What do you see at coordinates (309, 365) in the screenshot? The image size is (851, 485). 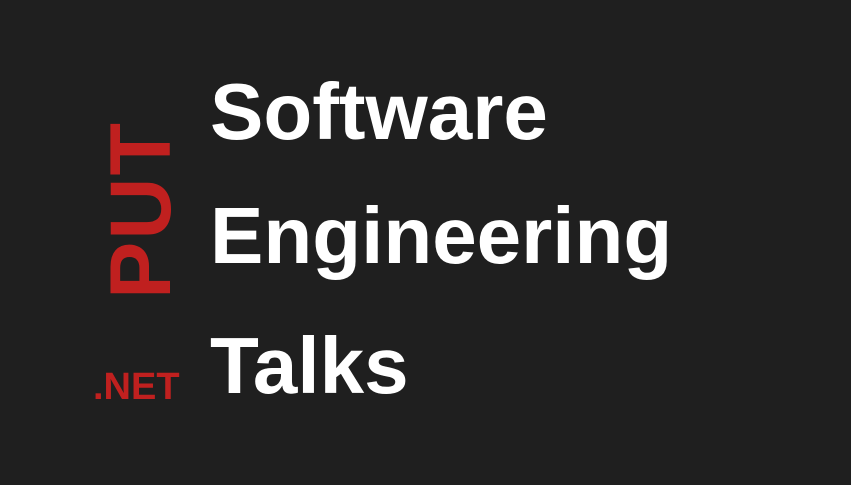 I see `title-line-talks: Talks` at bounding box center [309, 365].